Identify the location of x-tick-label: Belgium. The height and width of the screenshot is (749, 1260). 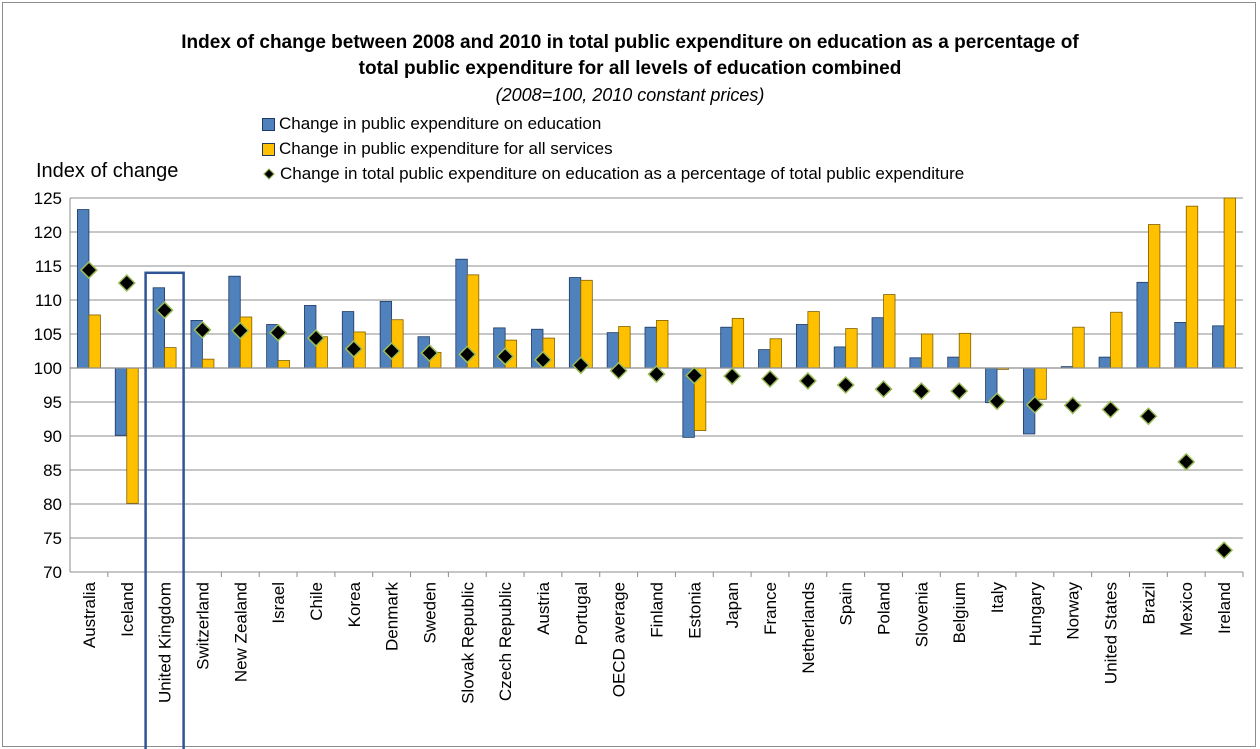
(959, 612).